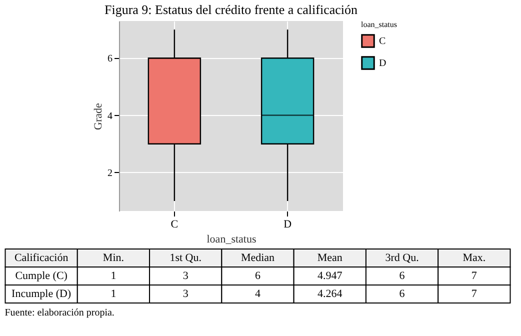 This screenshot has height=336, width=521. I want to click on text: Mean, so click(330, 258).